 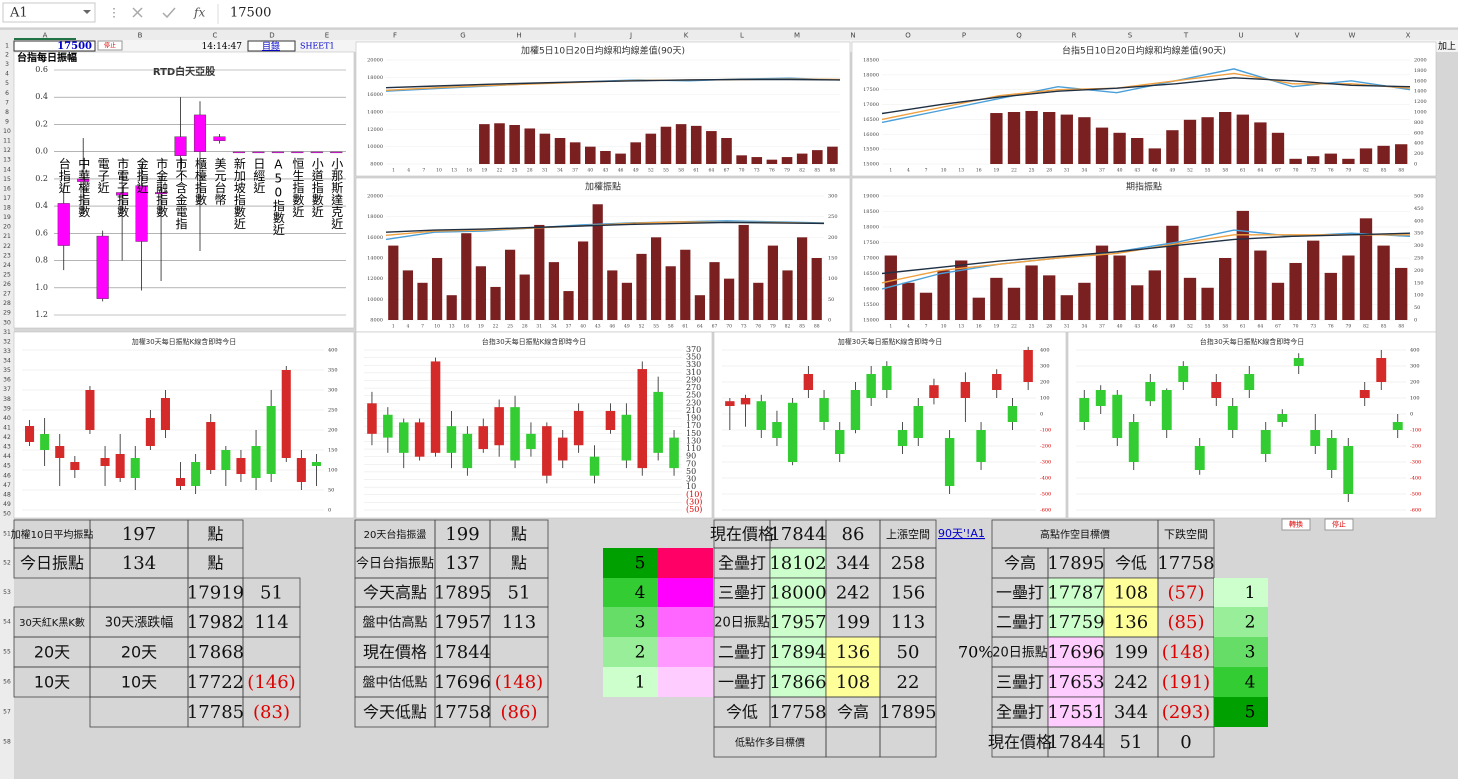 I want to click on column-header: M, so click(x=797, y=36).